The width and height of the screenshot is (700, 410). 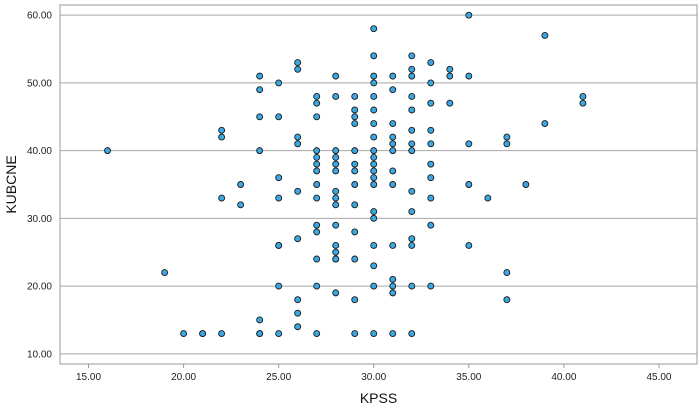 I want to click on x-axis-label: KPSS, so click(x=378, y=398).